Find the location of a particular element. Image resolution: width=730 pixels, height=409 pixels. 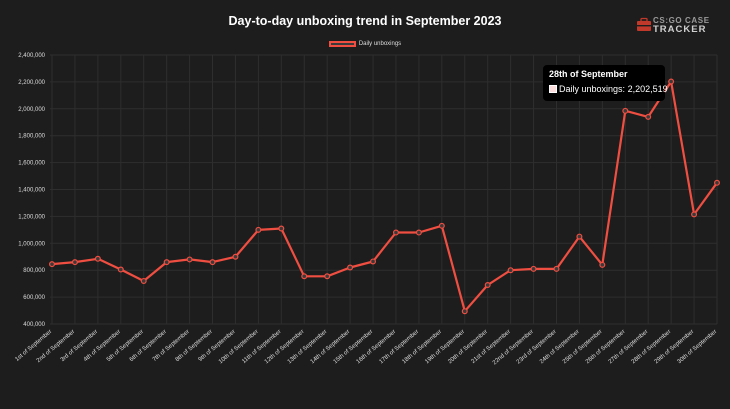

x-tick-label: 13th of September is located at coordinates (308, 347).